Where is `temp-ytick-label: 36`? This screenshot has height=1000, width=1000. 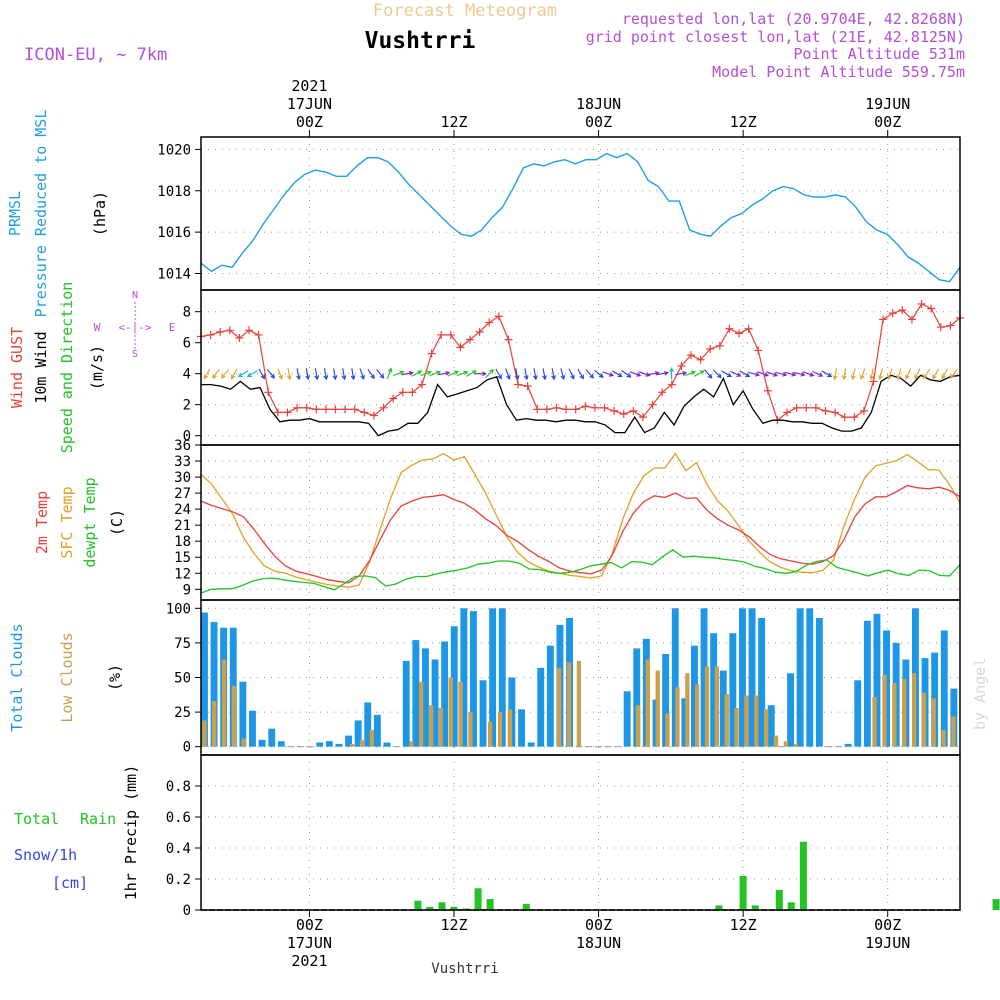
temp-ytick-label: 36 is located at coordinates (182, 446).